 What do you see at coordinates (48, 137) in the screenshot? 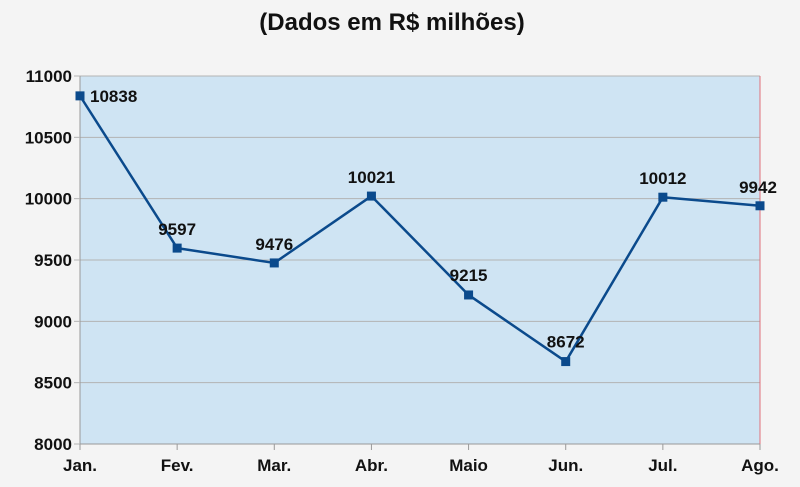
I see `y-tick-label-10500: 10500` at bounding box center [48, 137].